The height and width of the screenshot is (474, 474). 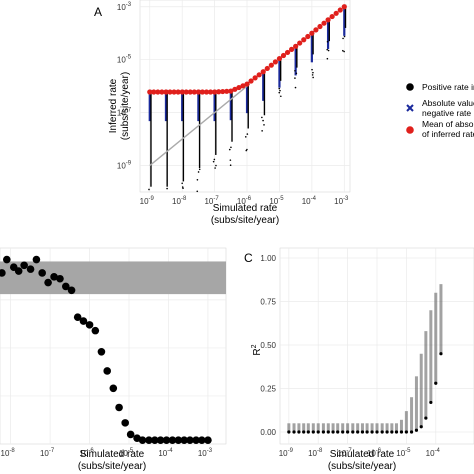 I want to click on x-tick-label: 10⁻³, so click(x=205, y=453).